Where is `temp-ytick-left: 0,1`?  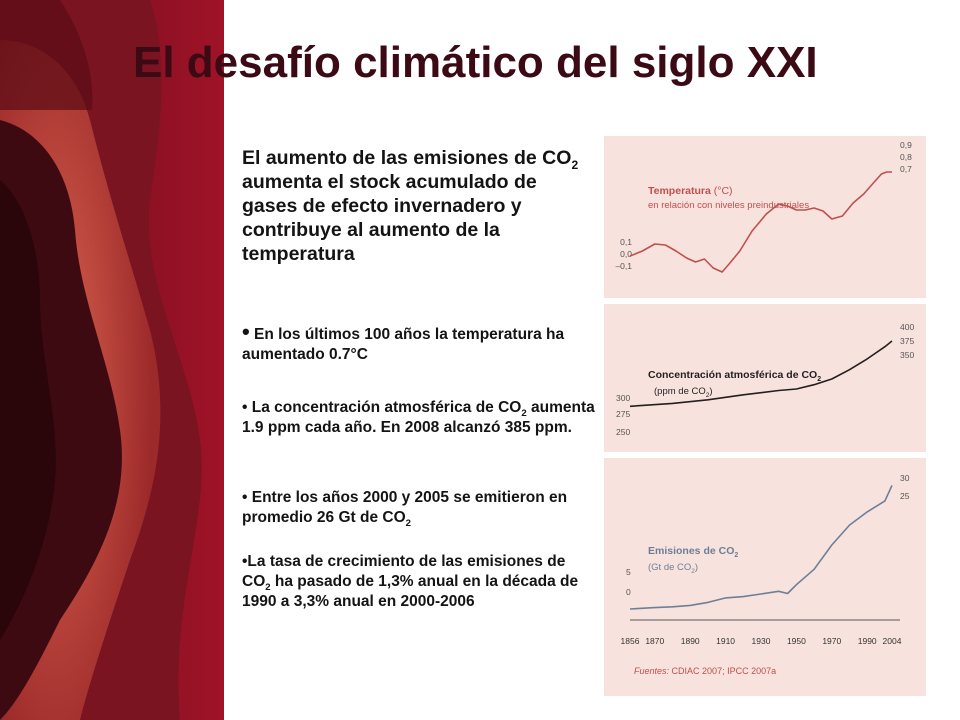
temp-ytick-left: 0,1 is located at coordinates (626, 242).